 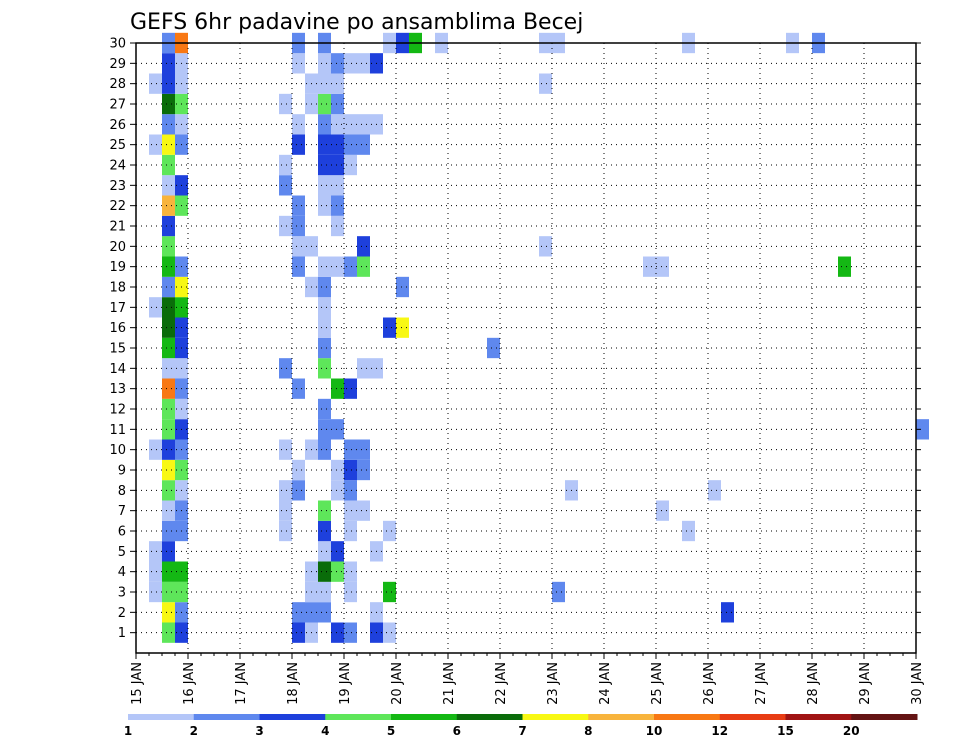 I want to click on legend-label: 4, so click(x=325, y=731).